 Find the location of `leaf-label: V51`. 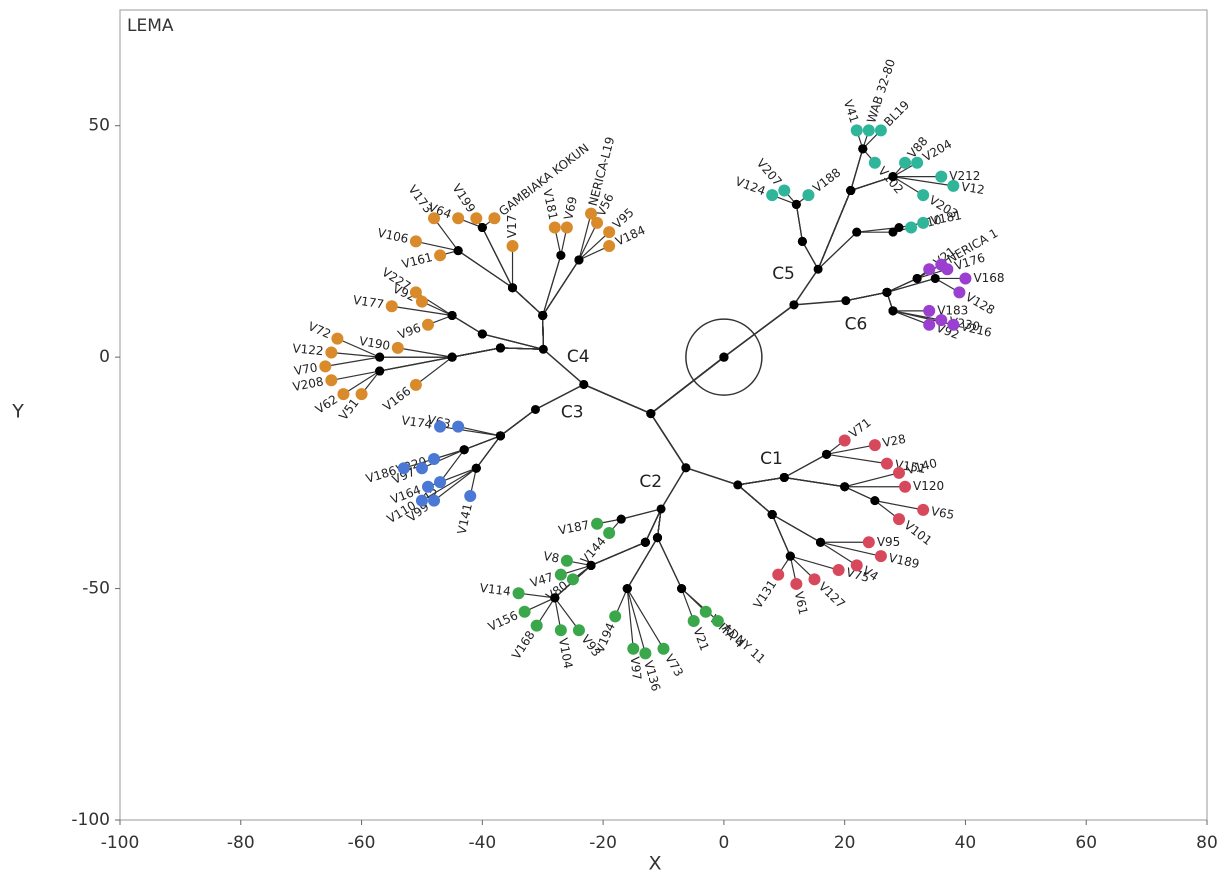

leaf-label: V51 is located at coordinates (348, 409).